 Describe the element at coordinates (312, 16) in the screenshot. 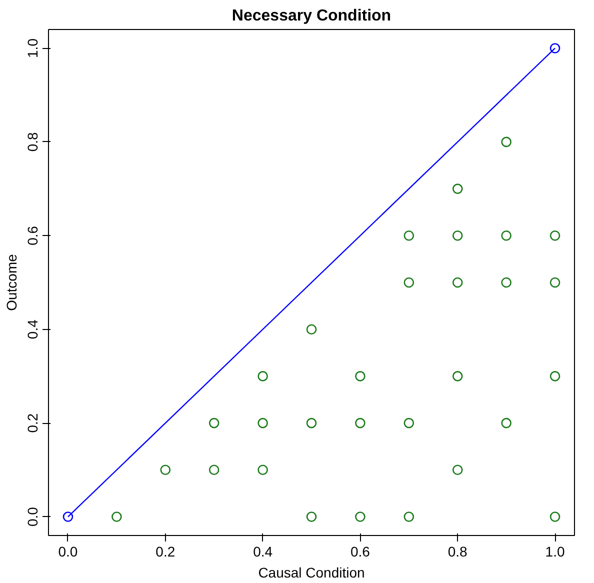

I see `chart-title: Necessary Condition` at that location.